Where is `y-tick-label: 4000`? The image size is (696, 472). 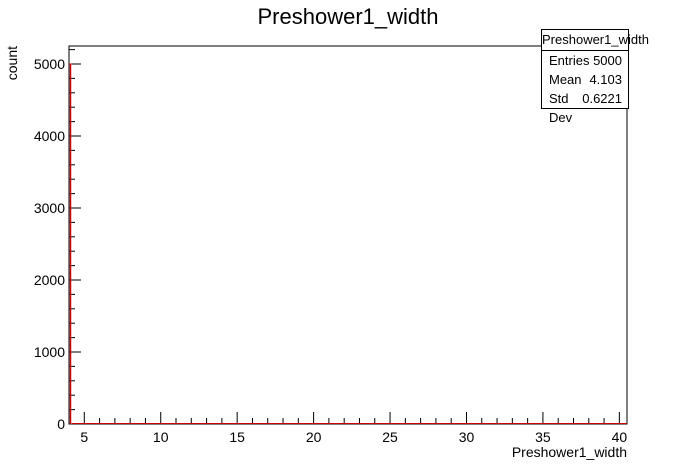 y-tick-label: 4000 is located at coordinates (49, 136).